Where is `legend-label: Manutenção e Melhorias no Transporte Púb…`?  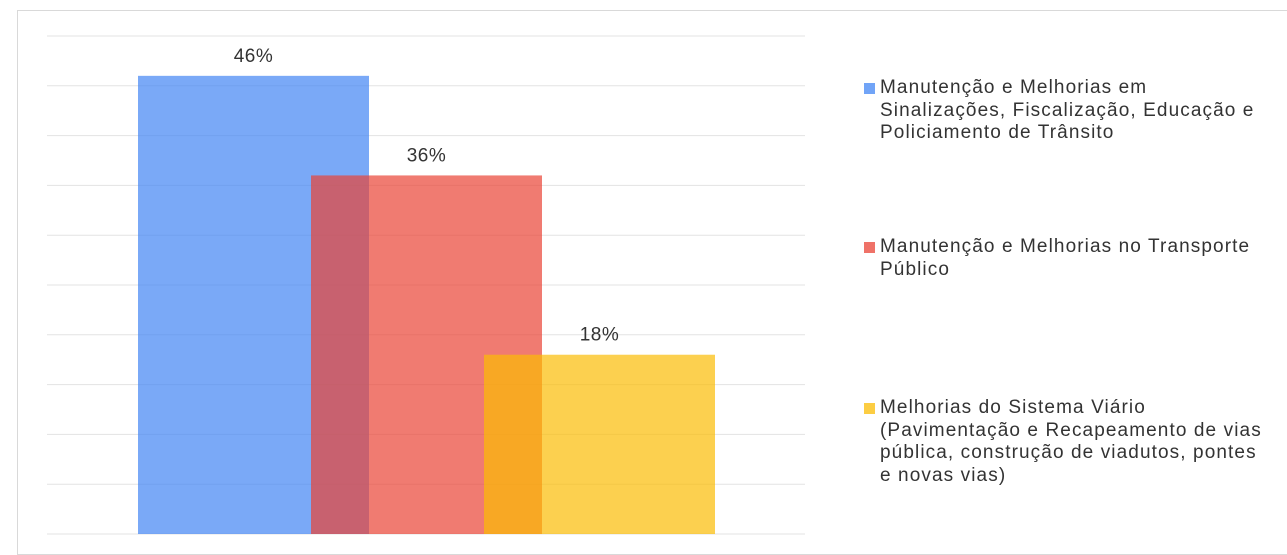
legend-label: Manutenção e Melhorias no Transporte Púb… is located at coordinates (1065, 258).